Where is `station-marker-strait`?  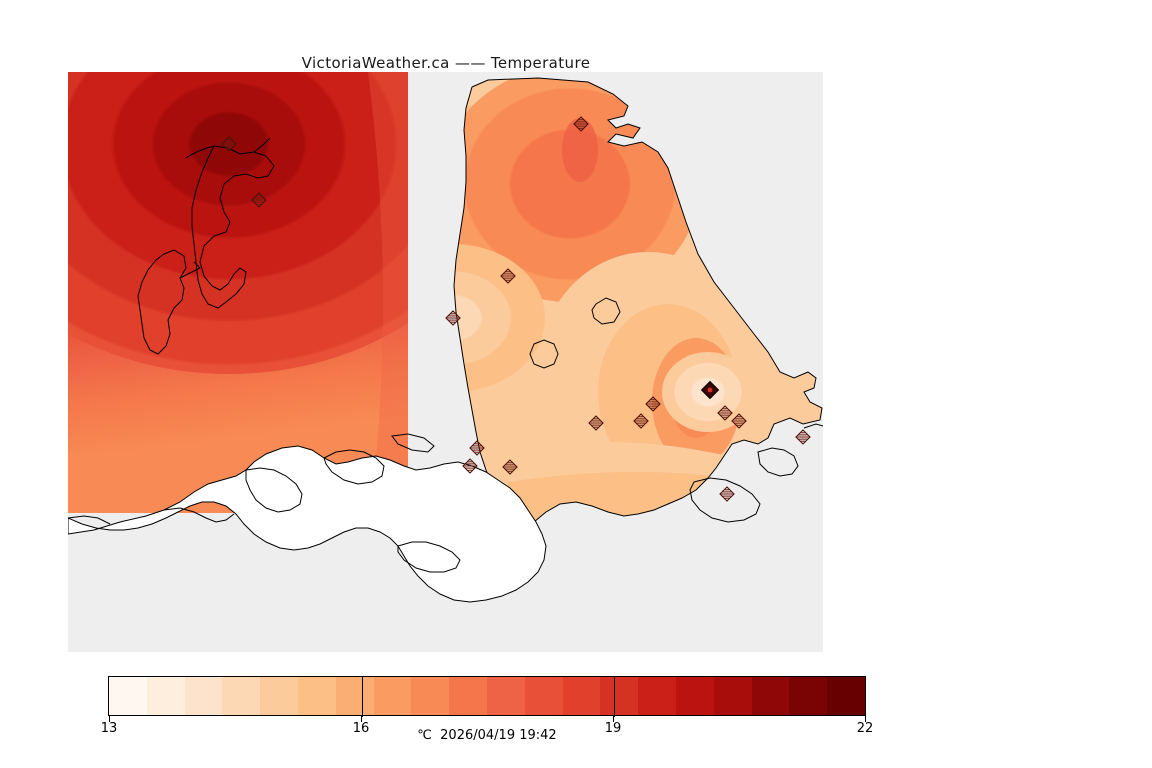
station-marker-strait is located at coordinates (641, 421).